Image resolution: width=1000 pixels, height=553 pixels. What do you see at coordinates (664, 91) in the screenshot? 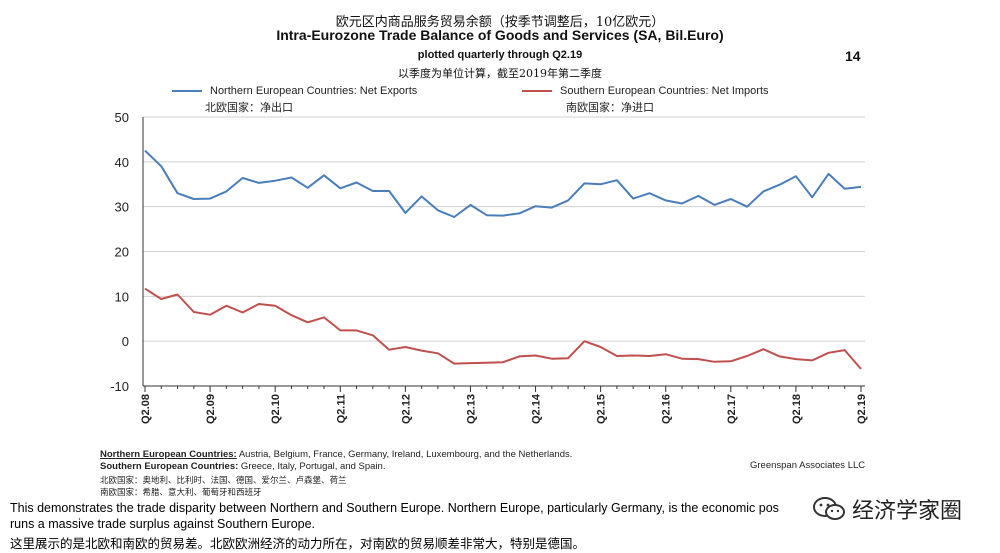
I see `legend-label-south: Southern European Countries: Net Imports` at bounding box center [664, 91].